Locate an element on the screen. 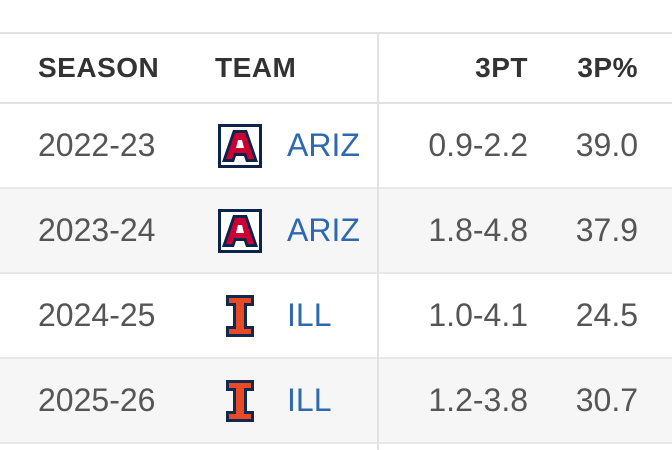 The image size is (672, 450). three-pct: 37.9 is located at coordinates (606, 230).